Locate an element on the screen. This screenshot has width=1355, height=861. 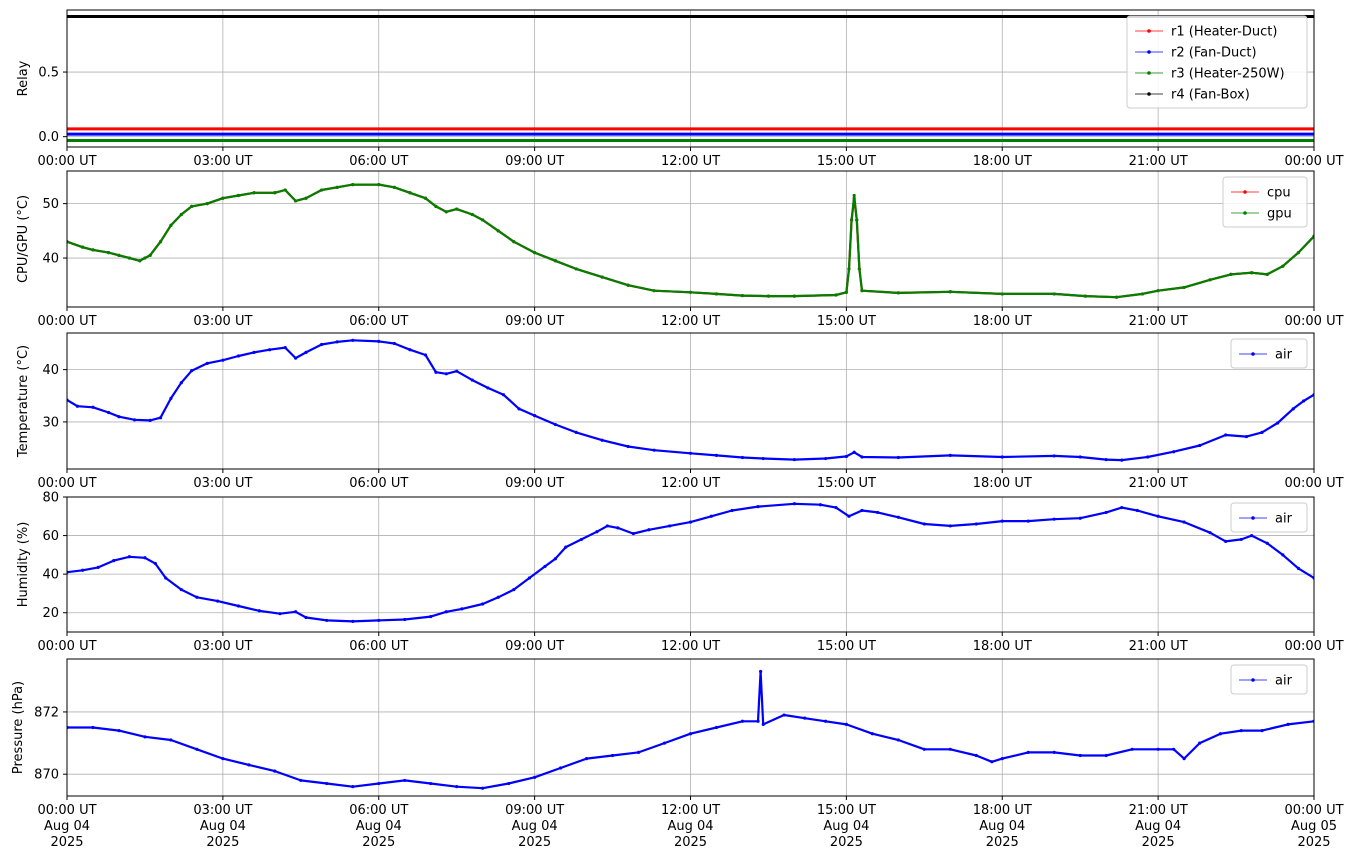
x-tick-label: 03:00 UT is located at coordinates (222, 321).